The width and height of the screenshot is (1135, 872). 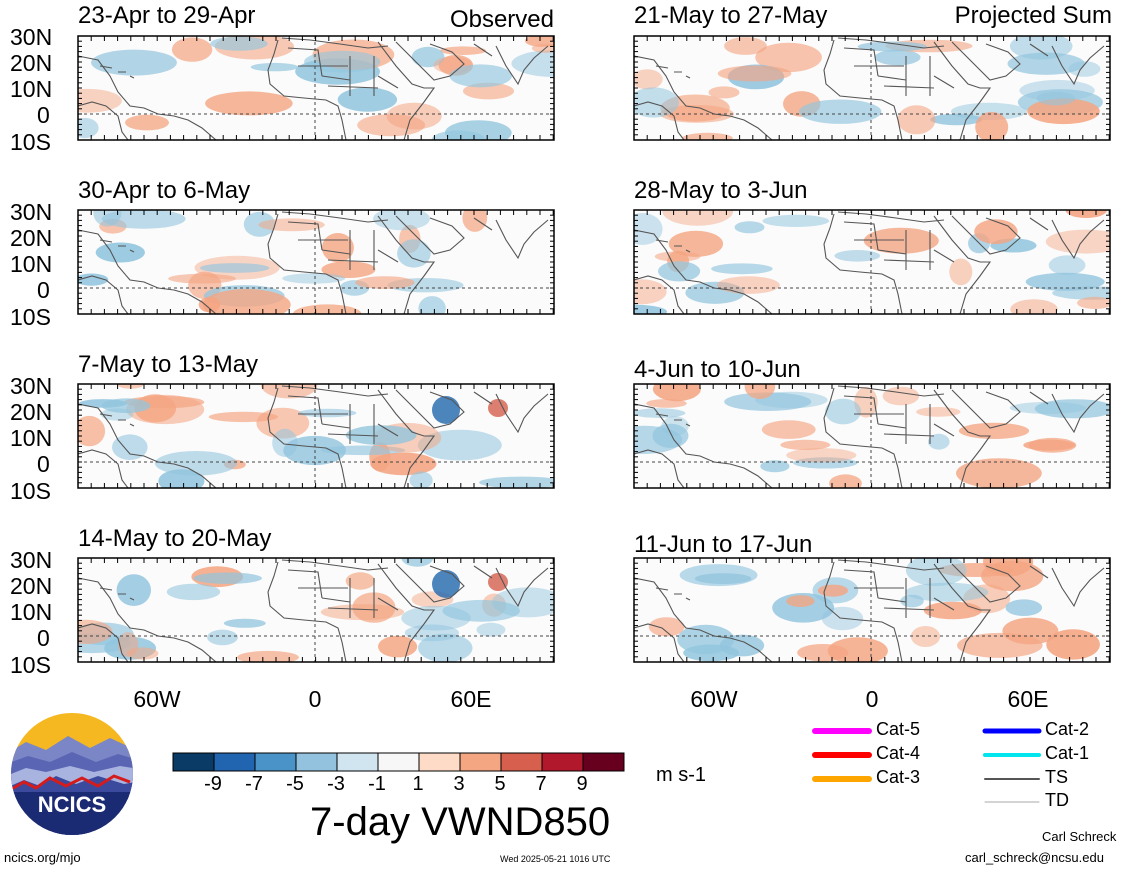 What do you see at coordinates (898, 729) in the screenshot?
I see `legend-label: Cat-5` at bounding box center [898, 729].